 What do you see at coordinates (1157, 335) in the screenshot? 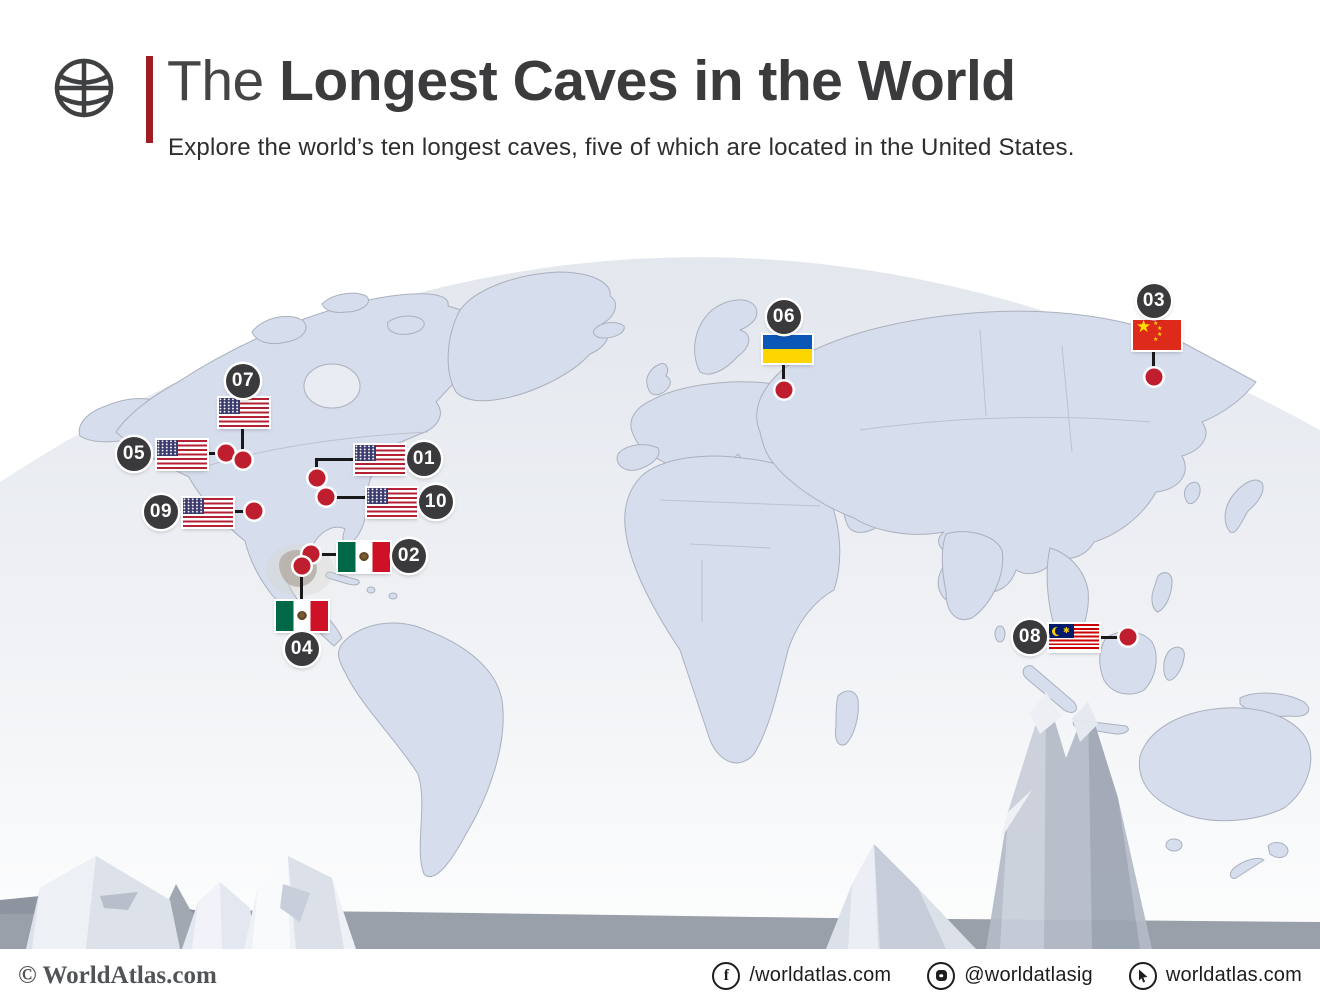
I see `flag-china: ★ ★ ★ ★ ★` at bounding box center [1157, 335].